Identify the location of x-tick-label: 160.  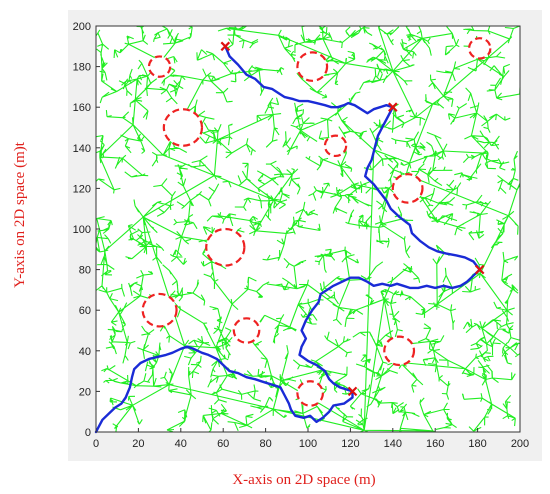
(435, 444).